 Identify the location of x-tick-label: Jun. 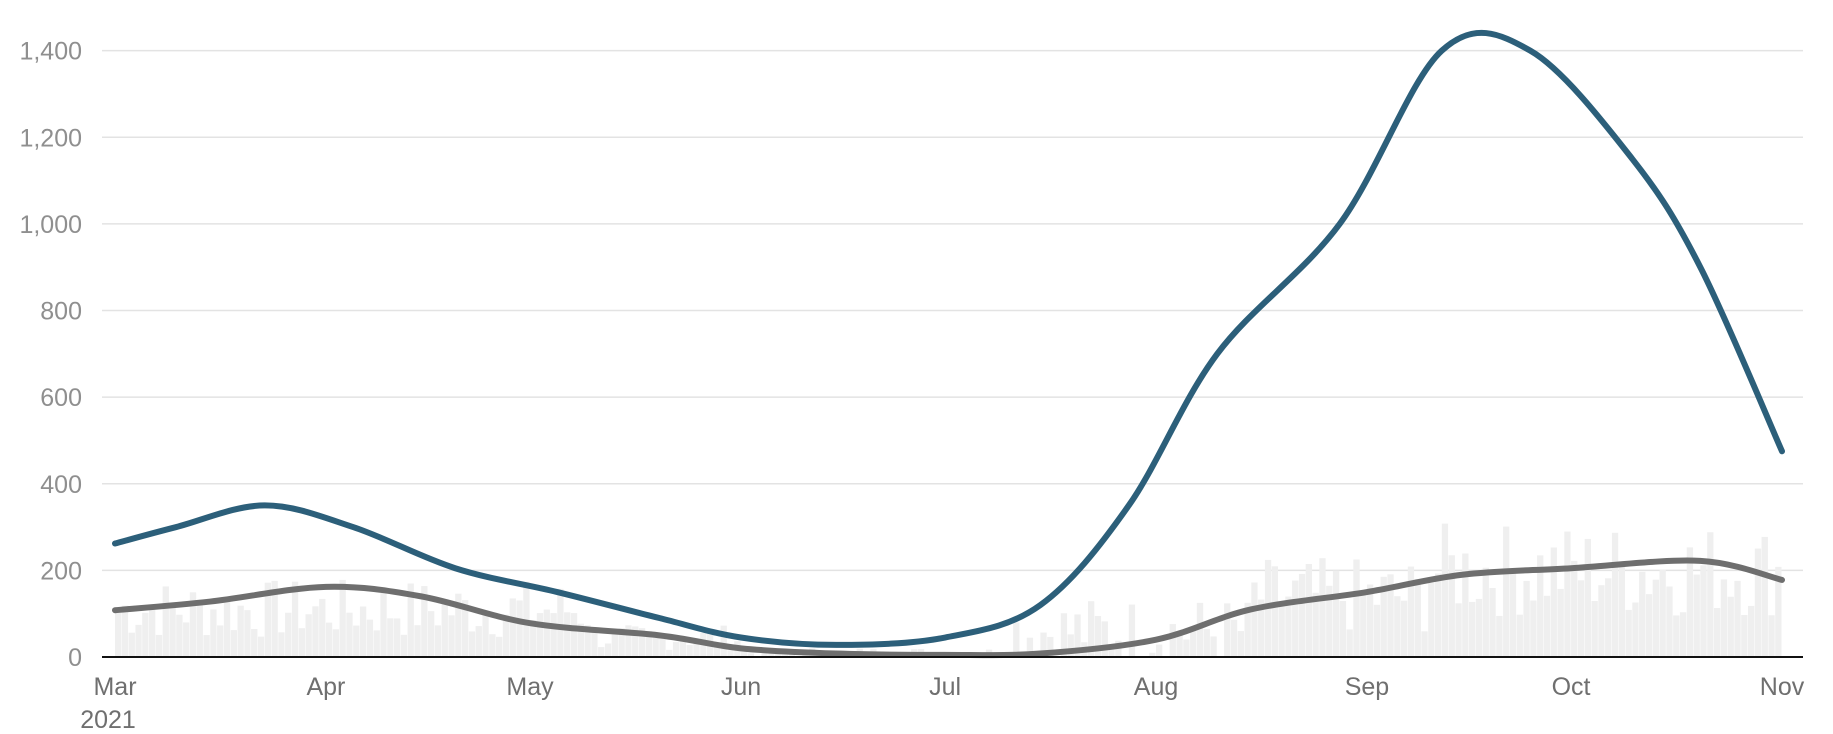
(741, 687).